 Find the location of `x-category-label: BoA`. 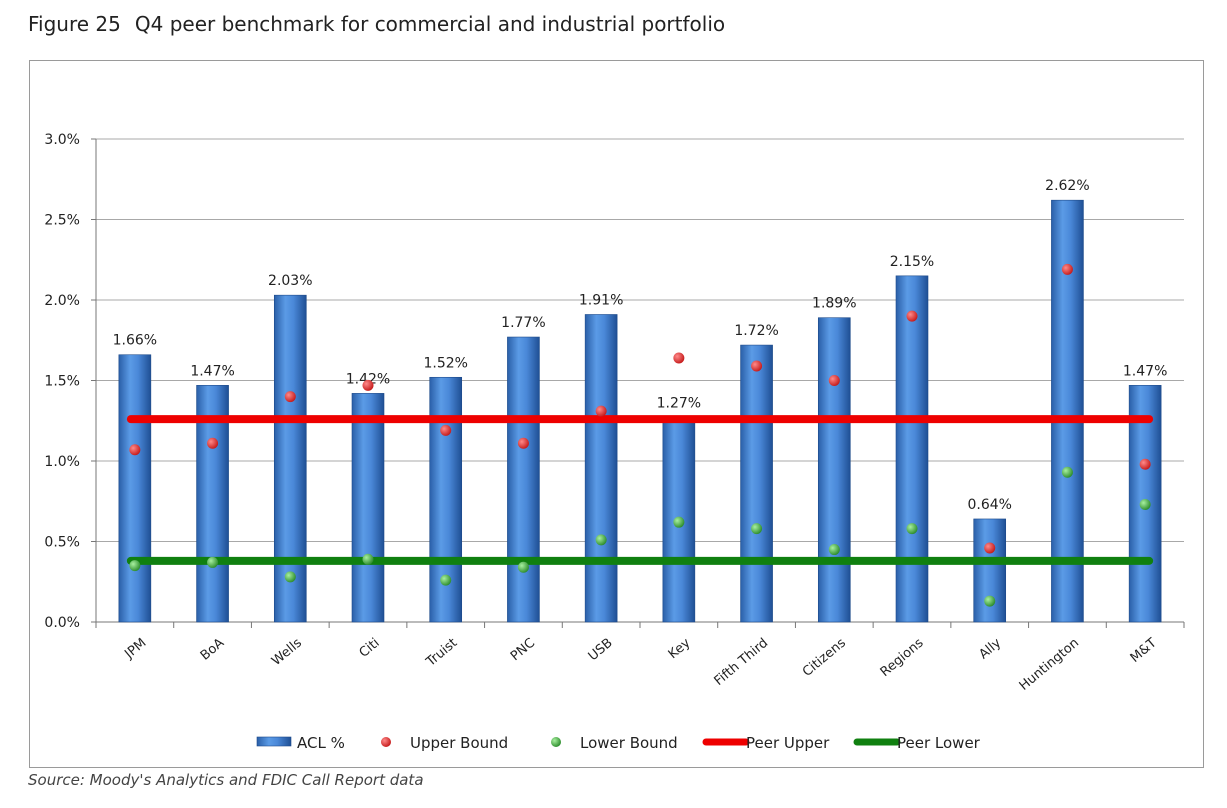

x-category-label: BoA is located at coordinates (212, 650).